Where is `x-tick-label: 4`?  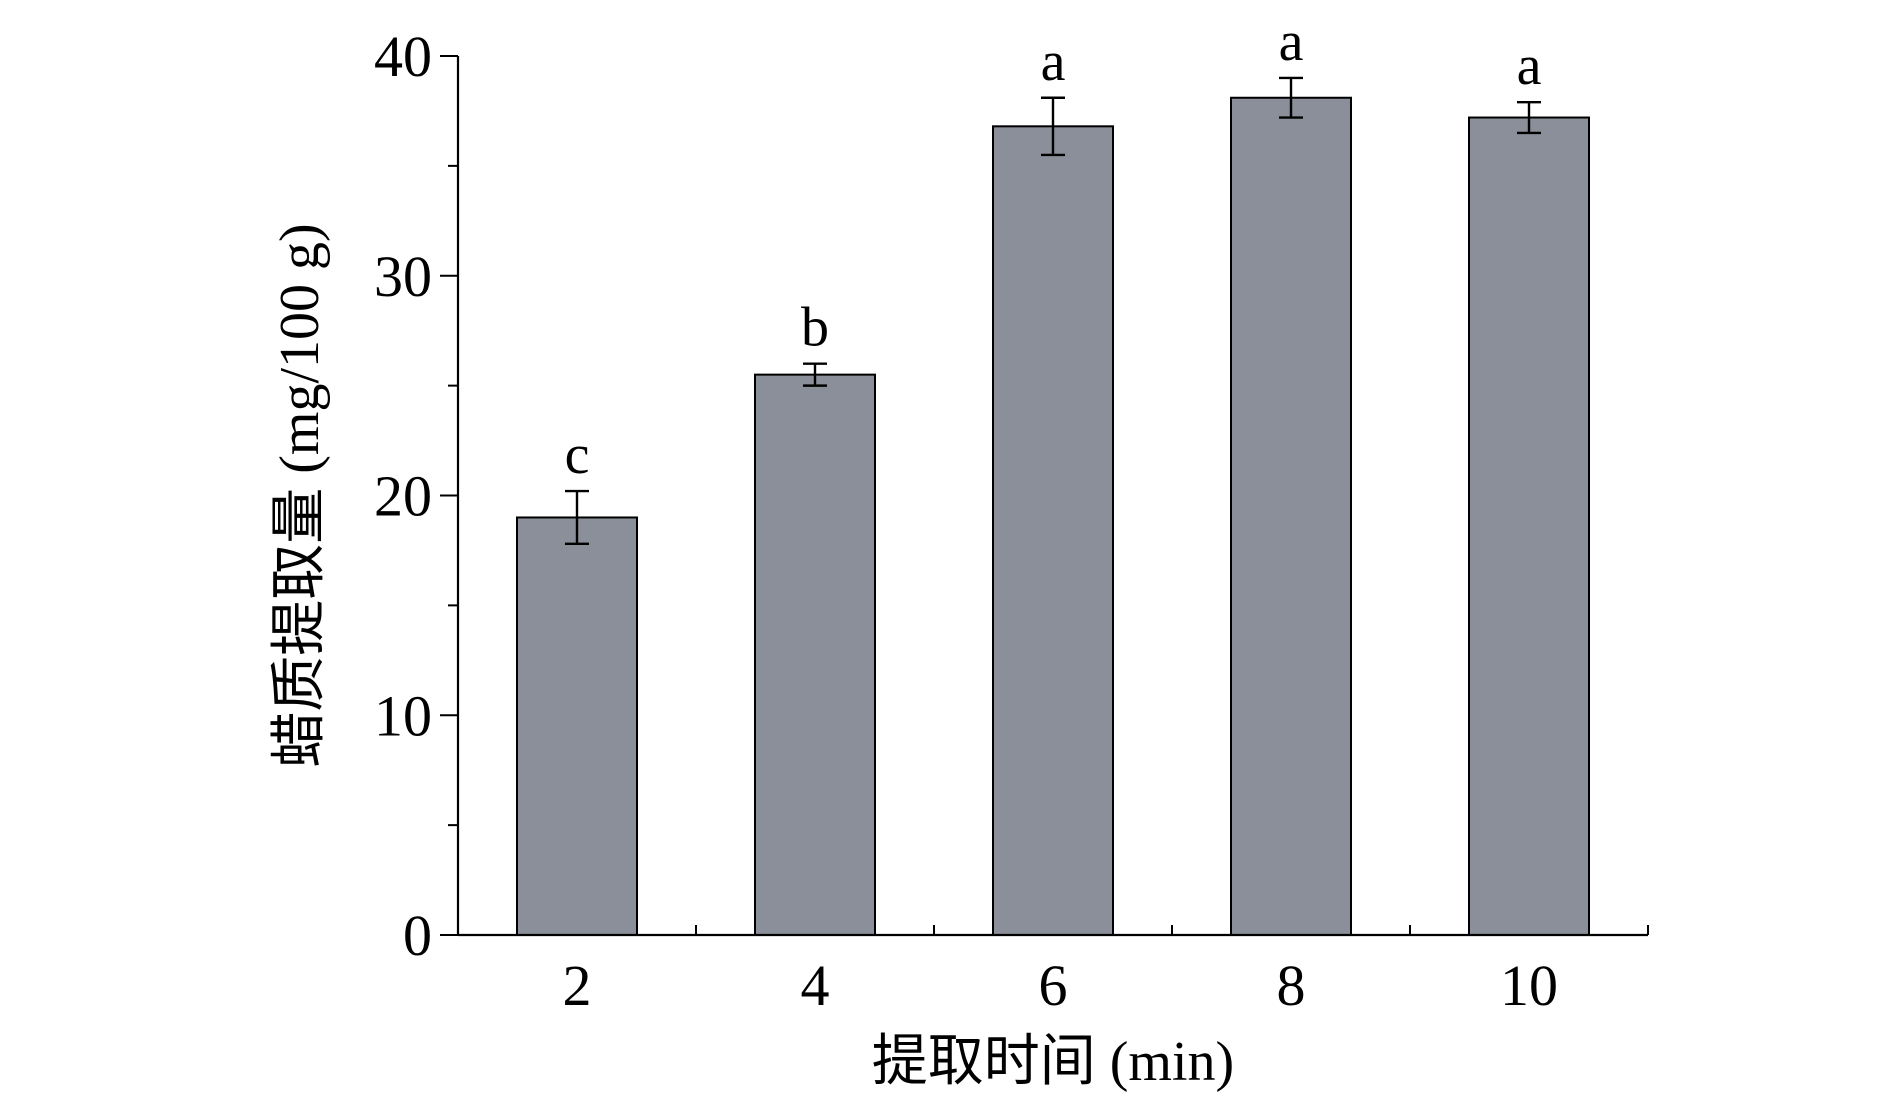 x-tick-label: 4 is located at coordinates (815, 985).